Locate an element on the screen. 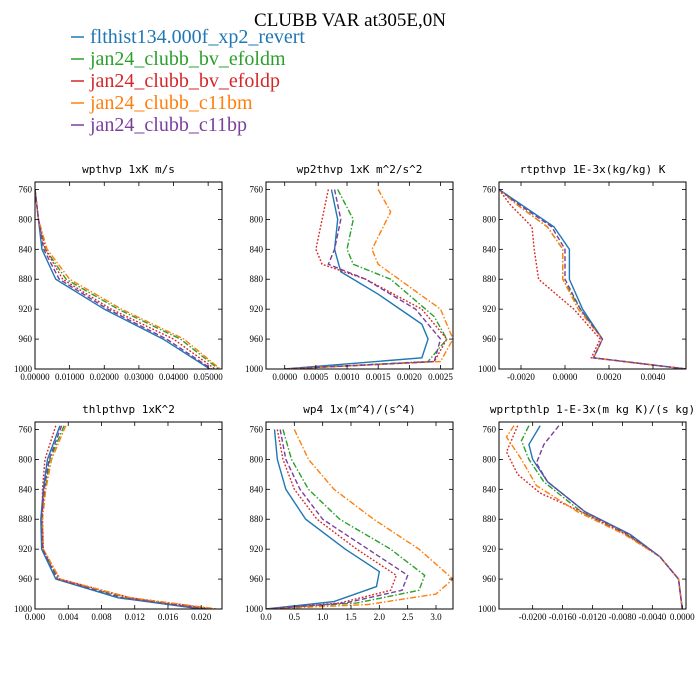  x-tick-label: -0.0080 is located at coordinates (623, 617).